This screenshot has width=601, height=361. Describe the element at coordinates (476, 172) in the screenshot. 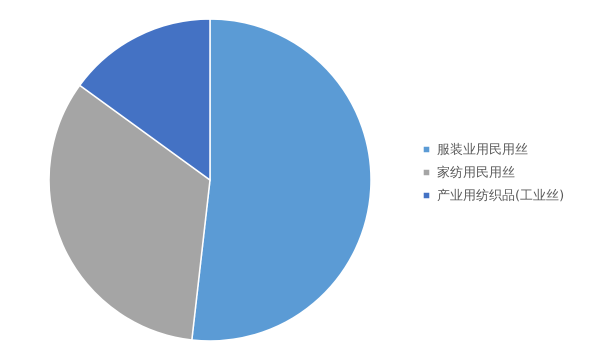

I see `legend-label: 家纺用民用丝` at that location.